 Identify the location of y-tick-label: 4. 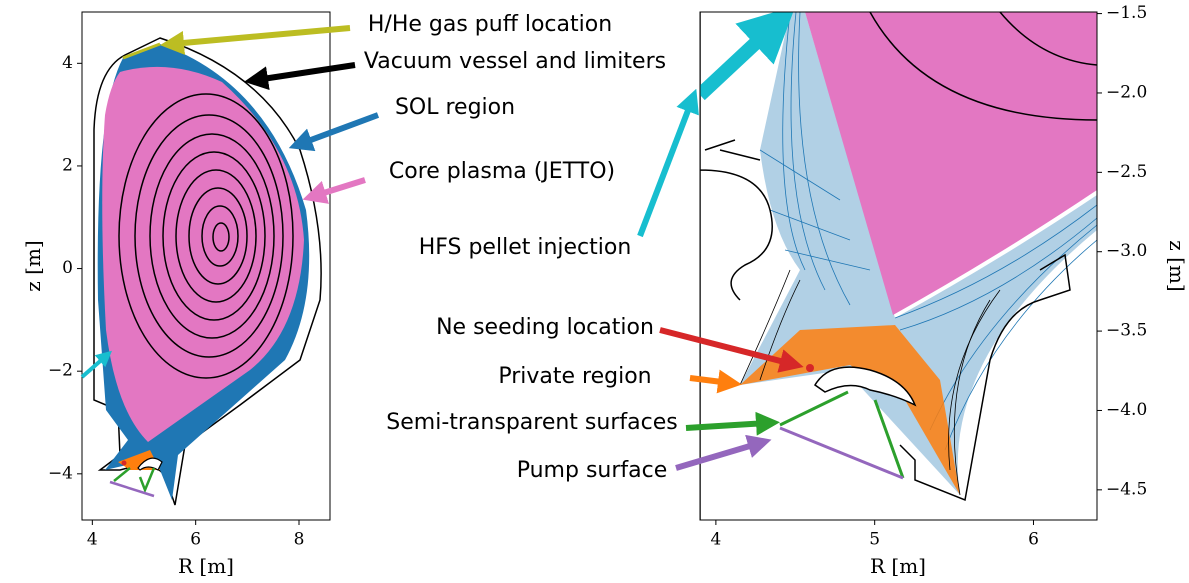
(67, 63).